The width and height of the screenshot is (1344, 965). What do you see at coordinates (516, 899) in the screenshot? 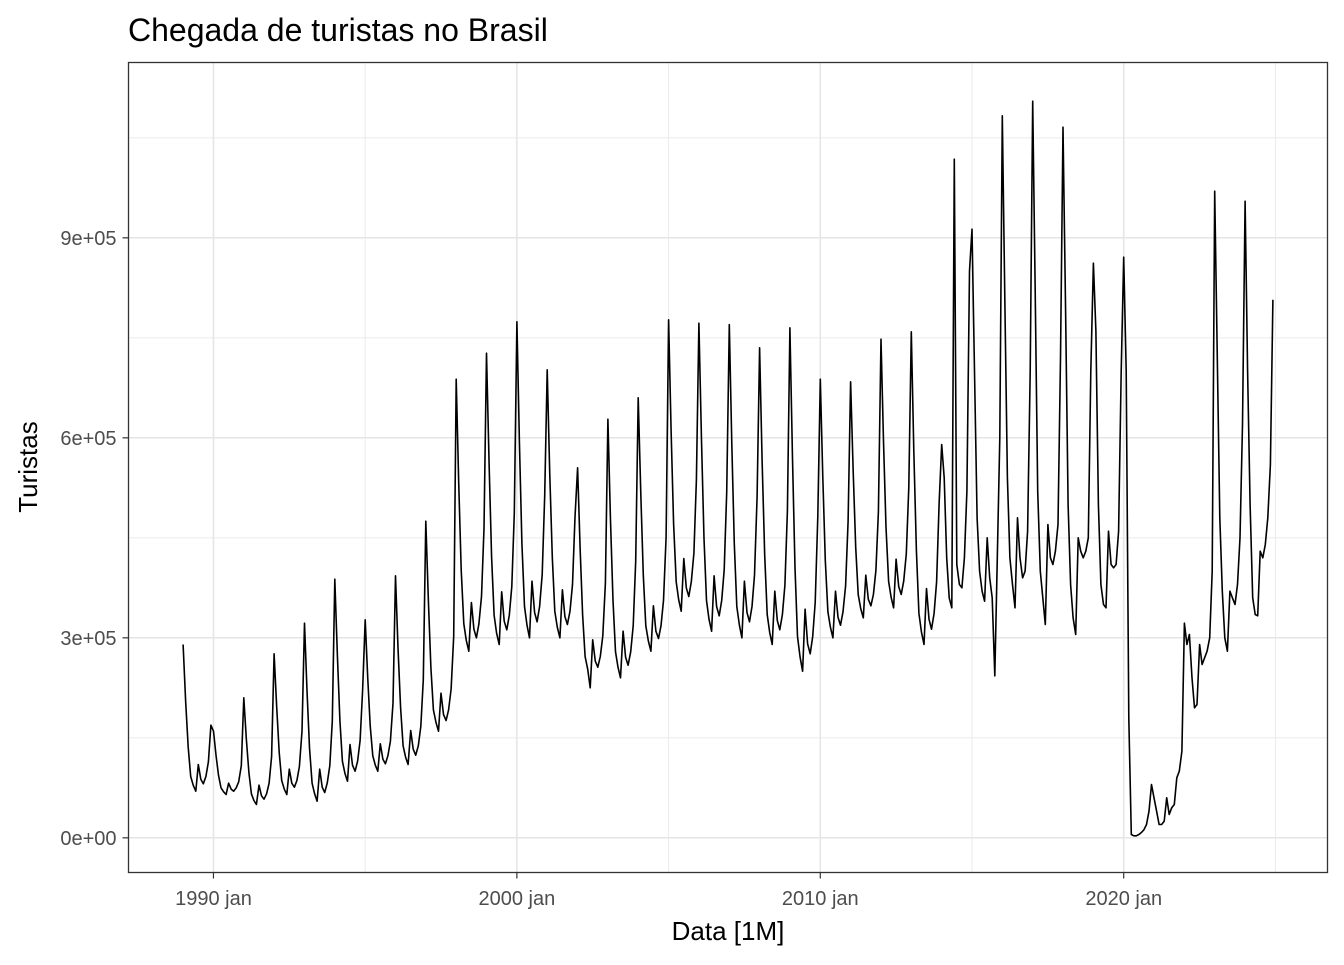
I see `x-tick-label: 2000 jan` at bounding box center [516, 899].